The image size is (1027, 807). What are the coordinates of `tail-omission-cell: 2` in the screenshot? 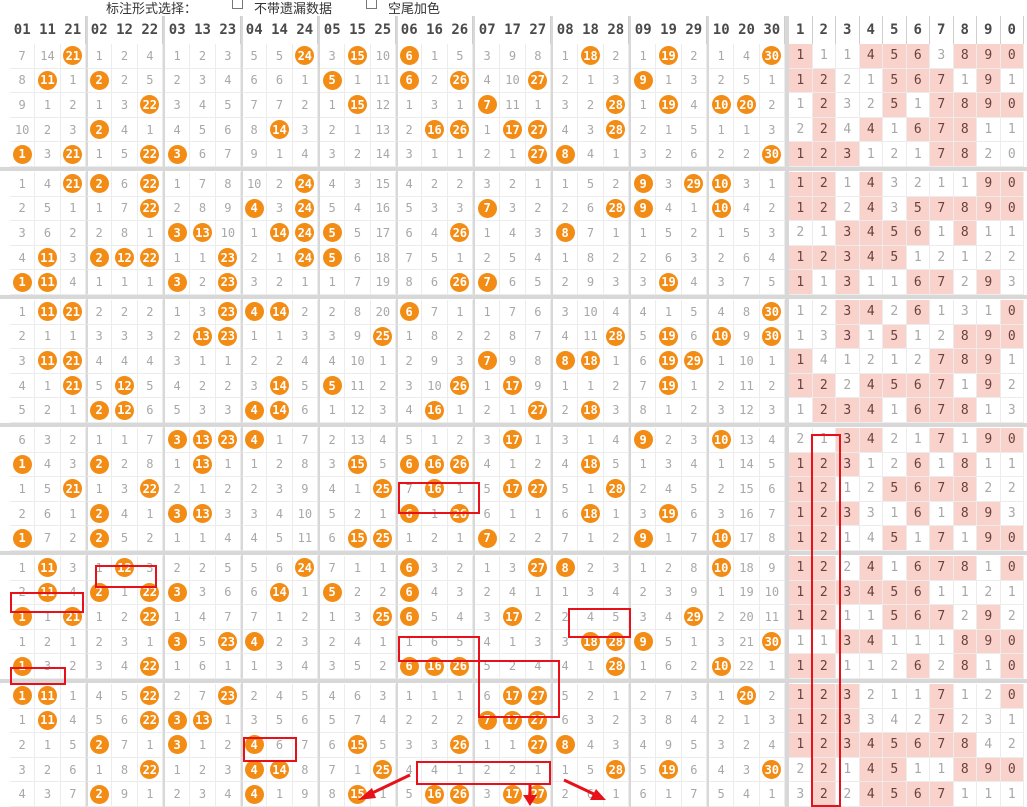 It's located at (895, 312).